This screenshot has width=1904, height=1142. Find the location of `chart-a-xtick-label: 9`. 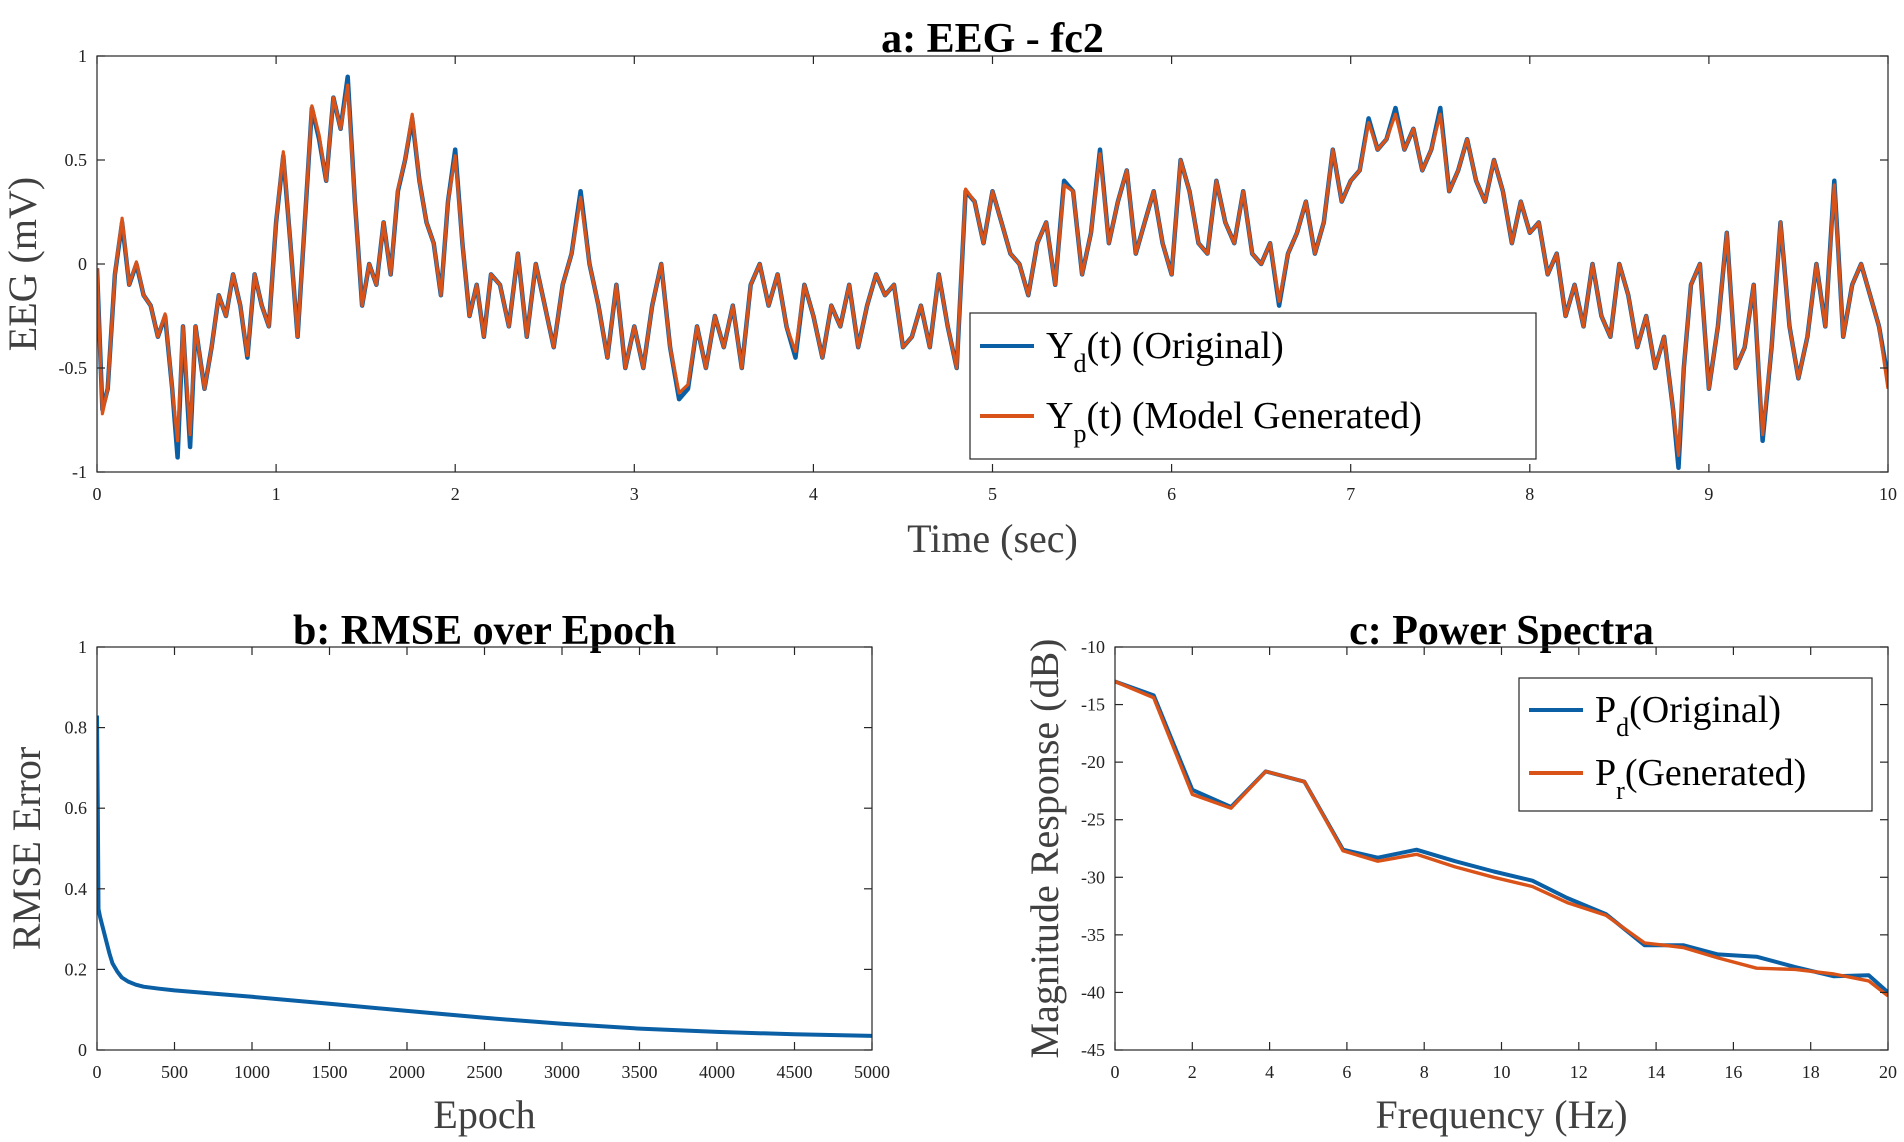

chart-a-xtick-label: 9 is located at coordinates (1708, 494).